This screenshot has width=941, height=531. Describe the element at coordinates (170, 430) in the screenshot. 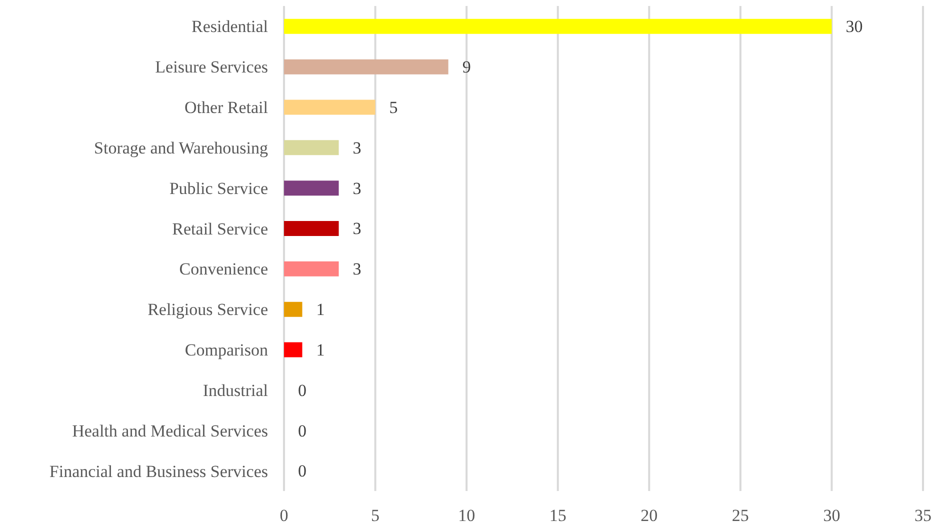

I see `y-tick-label: Health and Medical Services` at that location.